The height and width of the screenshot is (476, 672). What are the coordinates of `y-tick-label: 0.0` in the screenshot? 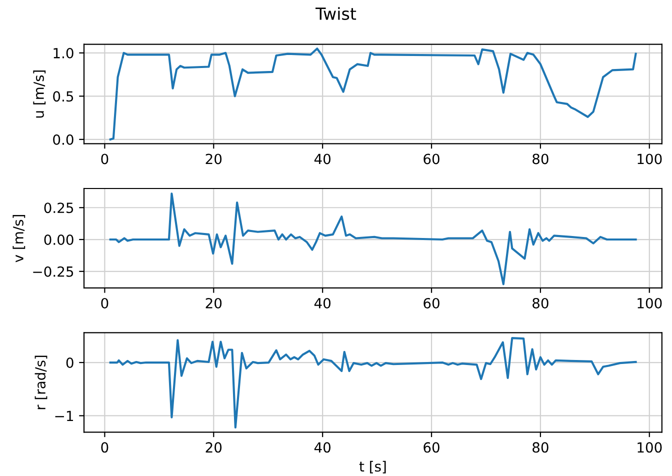 It's located at (63, 139).